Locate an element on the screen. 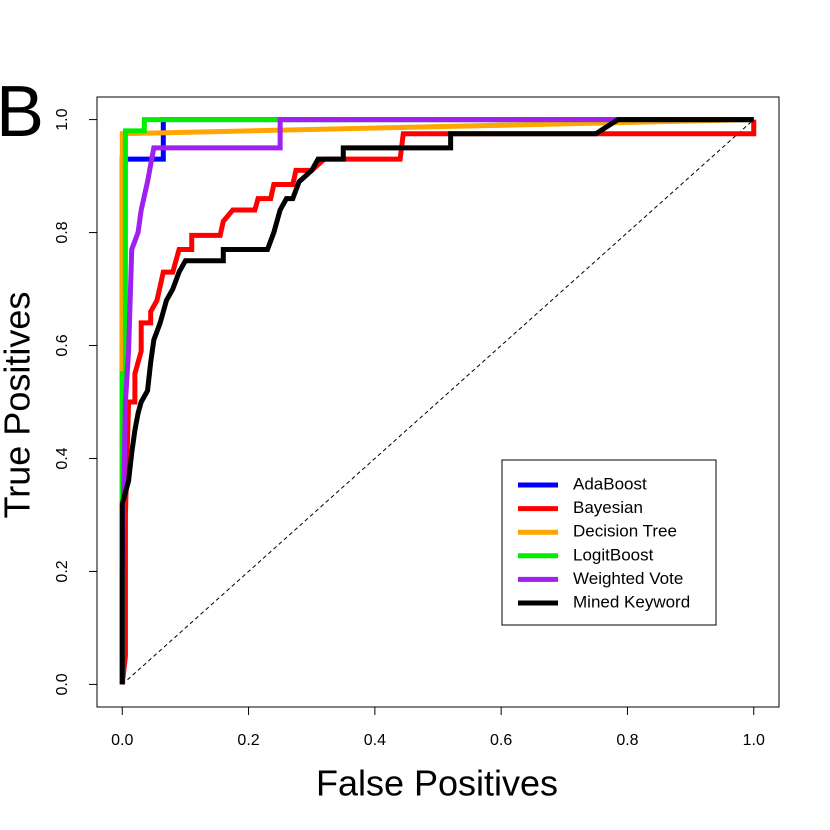 The width and height of the screenshot is (830, 830). y-tick-label: 0.6 is located at coordinates (62, 345).